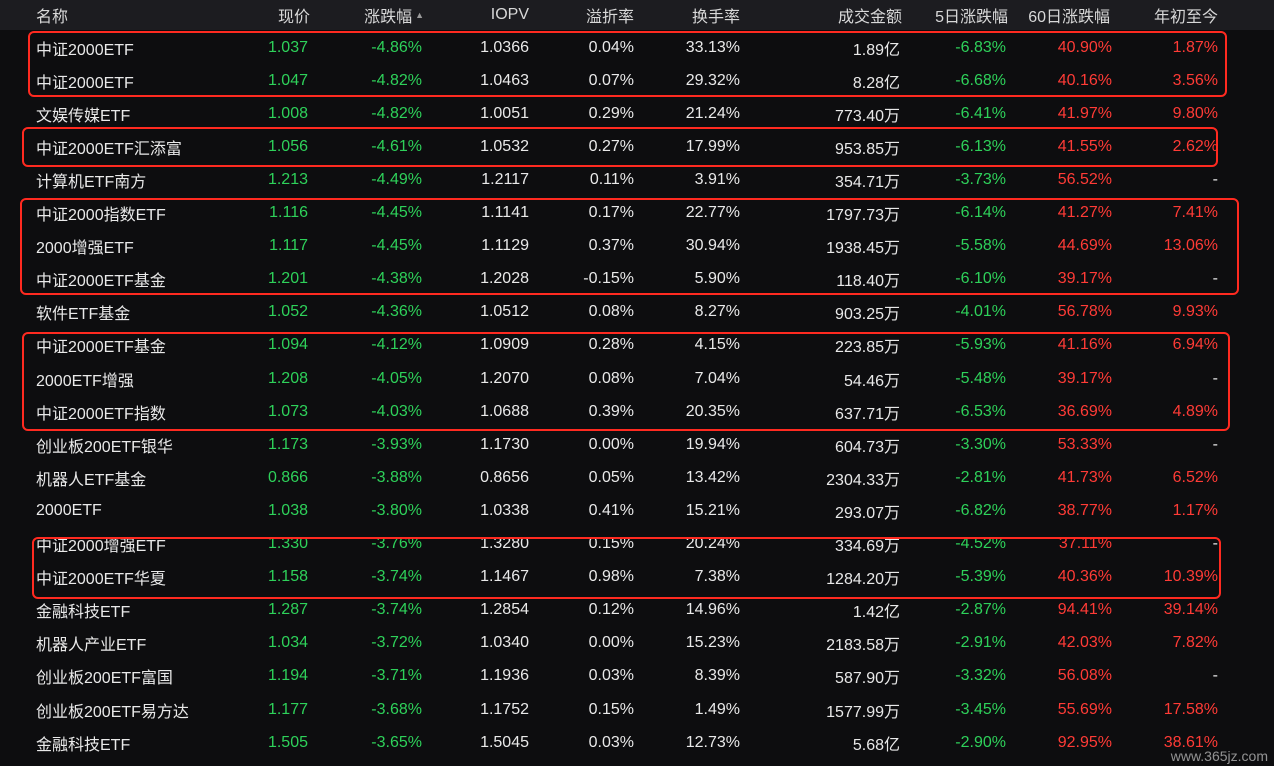  I want to click on cell-change: -3.80%, so click(396, 510).